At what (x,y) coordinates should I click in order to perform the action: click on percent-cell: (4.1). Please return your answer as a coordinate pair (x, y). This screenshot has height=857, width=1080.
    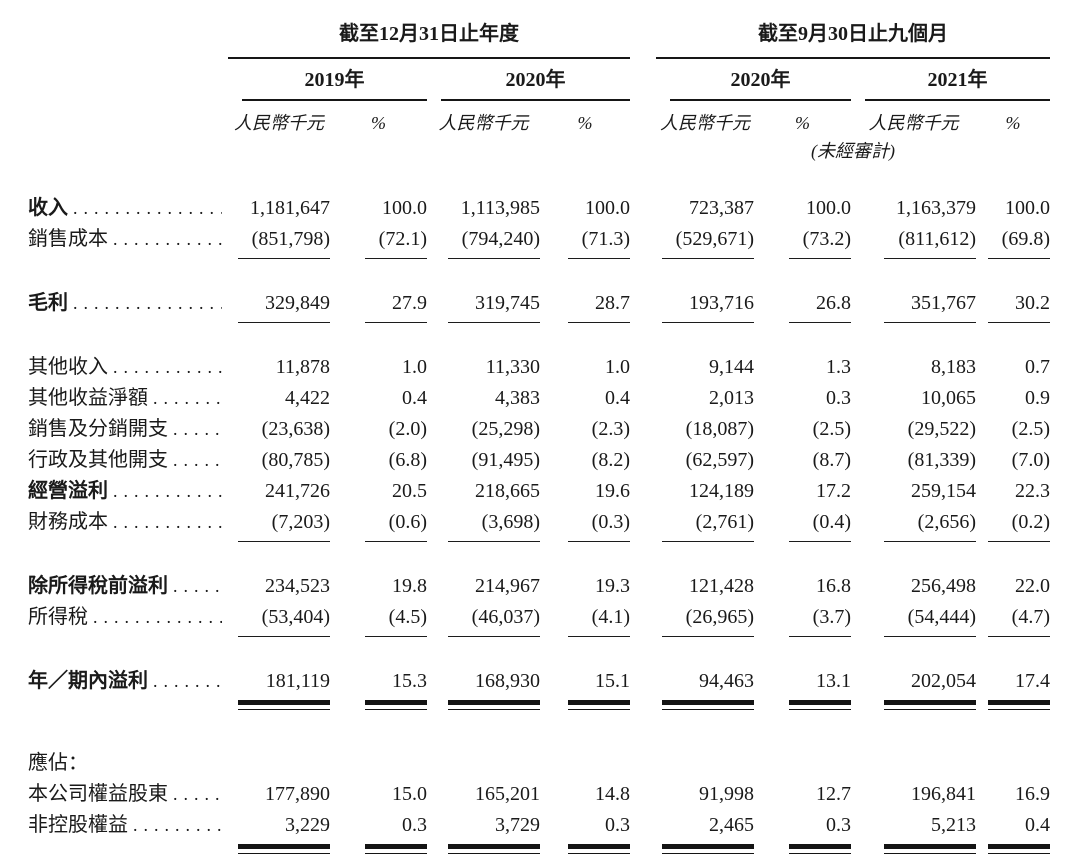
    Looking at the image, I should click on (585, 622).